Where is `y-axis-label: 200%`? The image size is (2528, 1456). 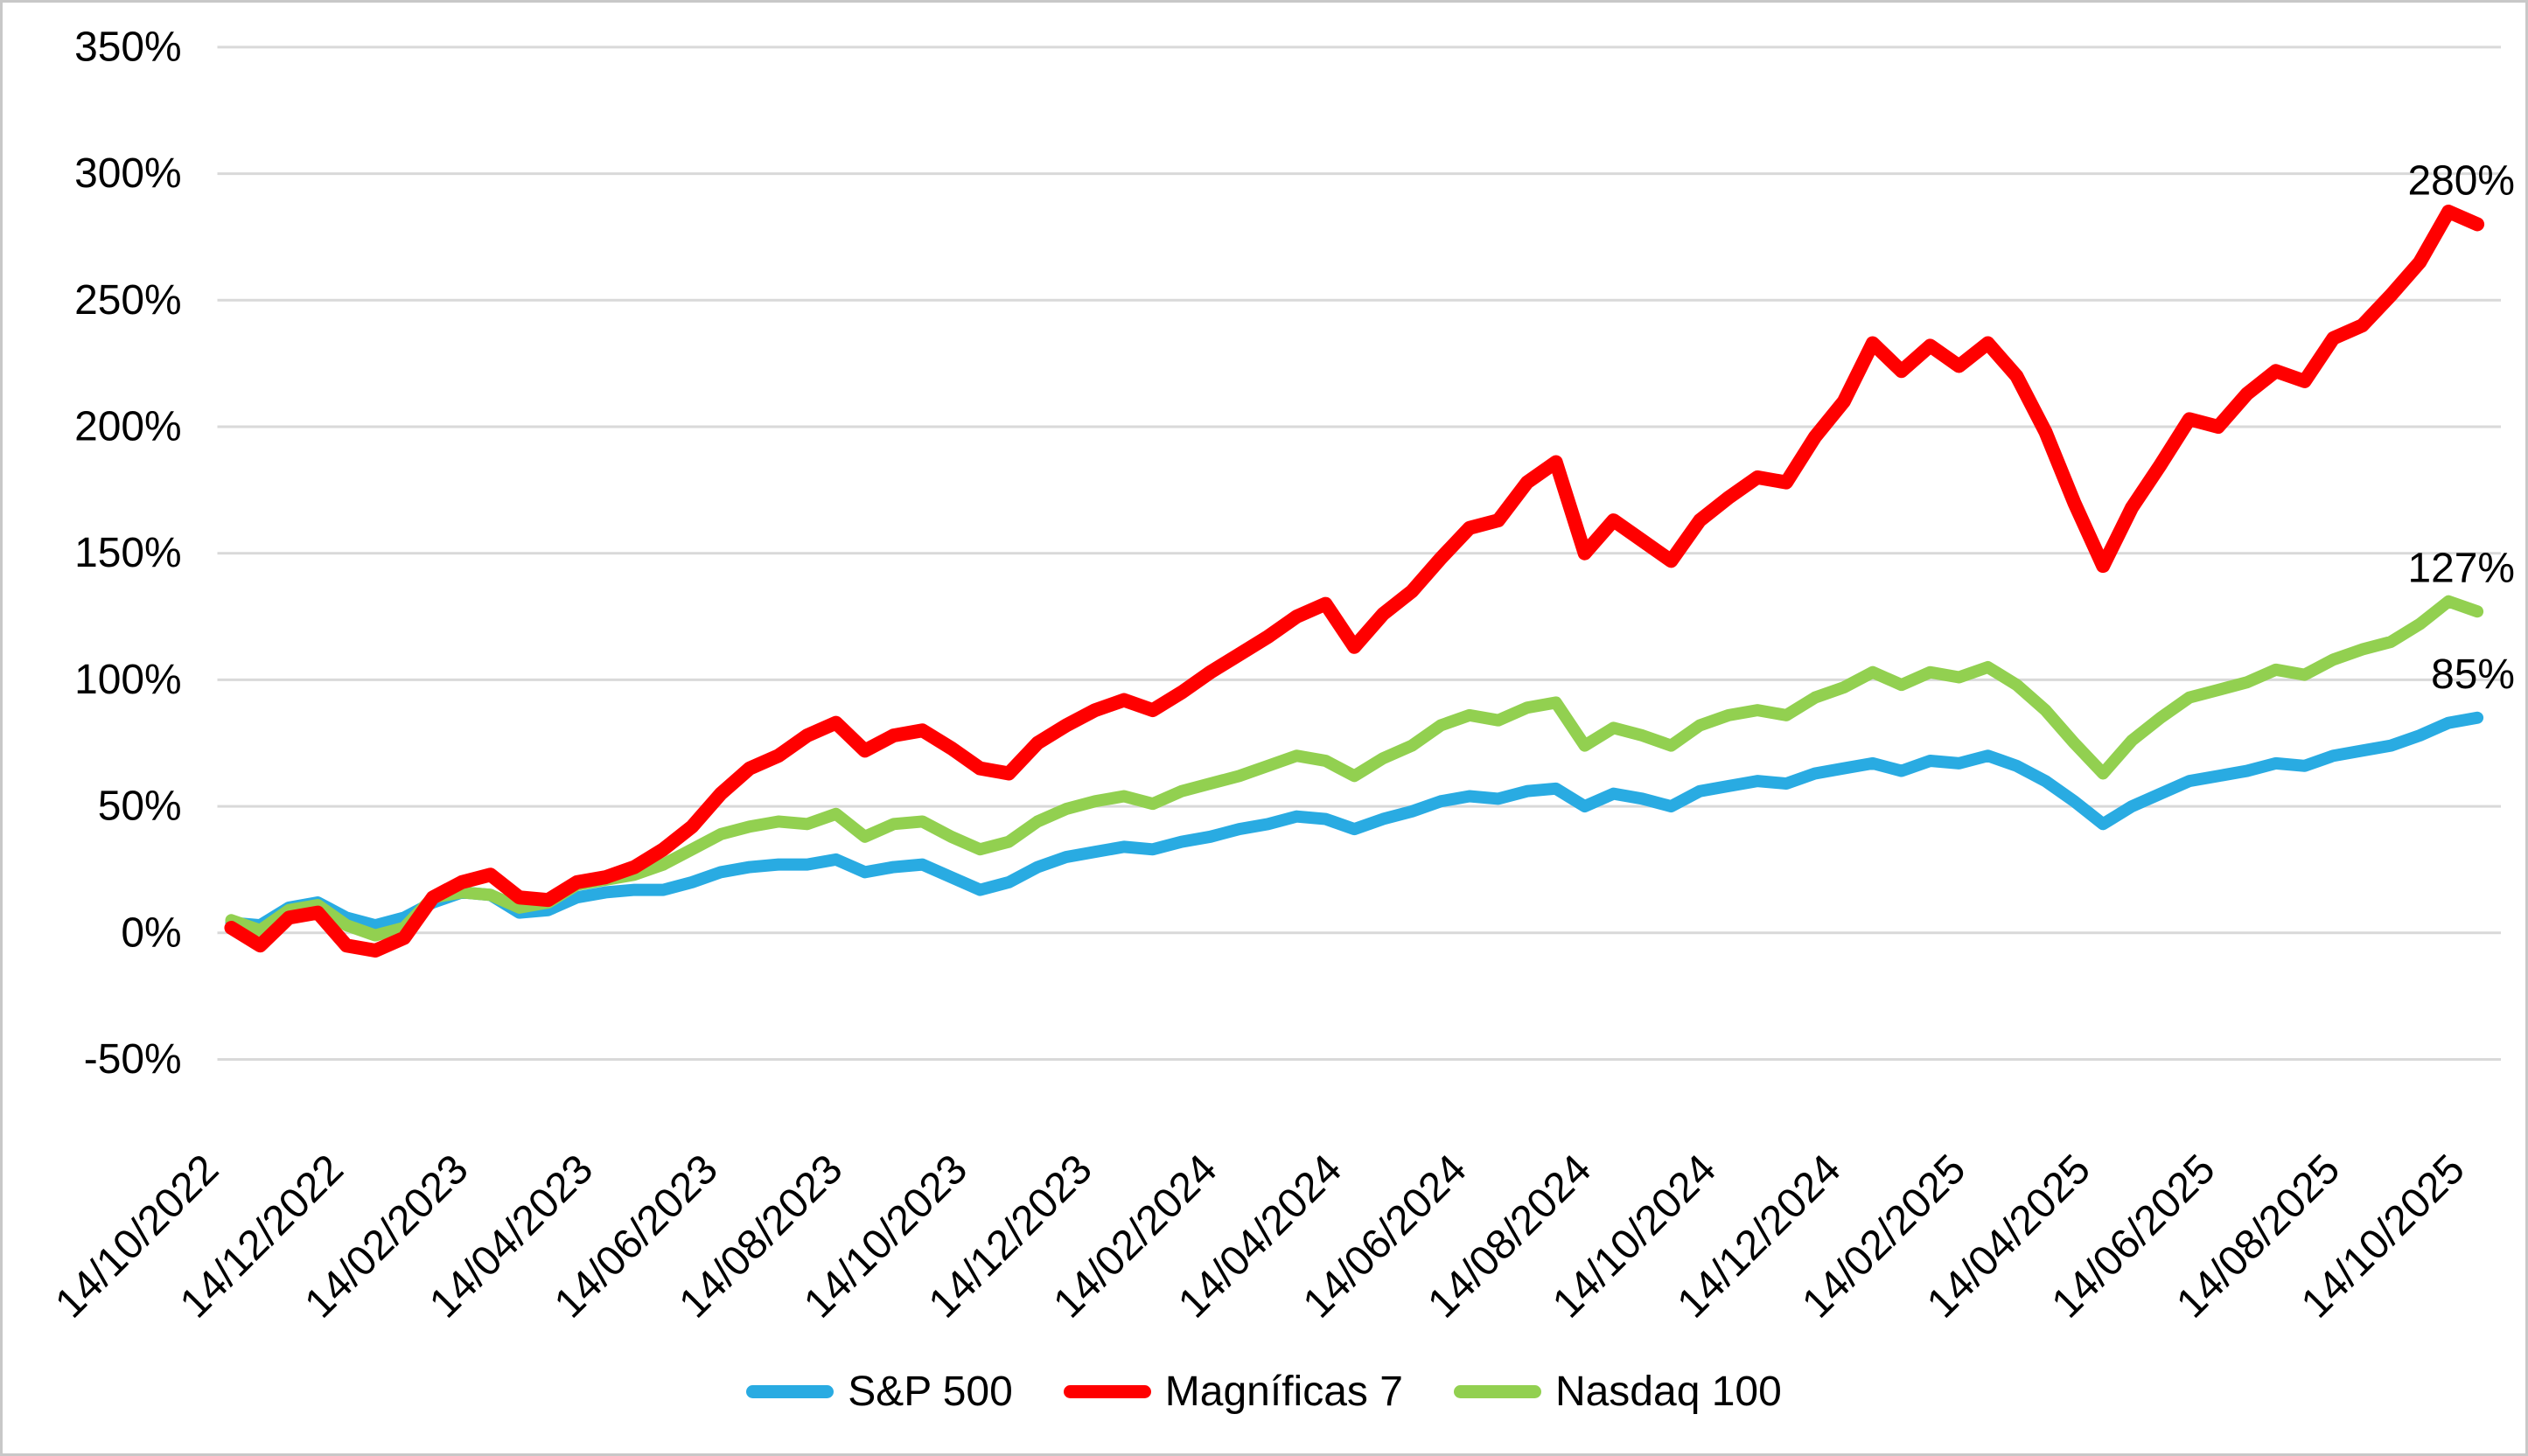
y-axis-label: 200% is located at coordinates (128, 426).